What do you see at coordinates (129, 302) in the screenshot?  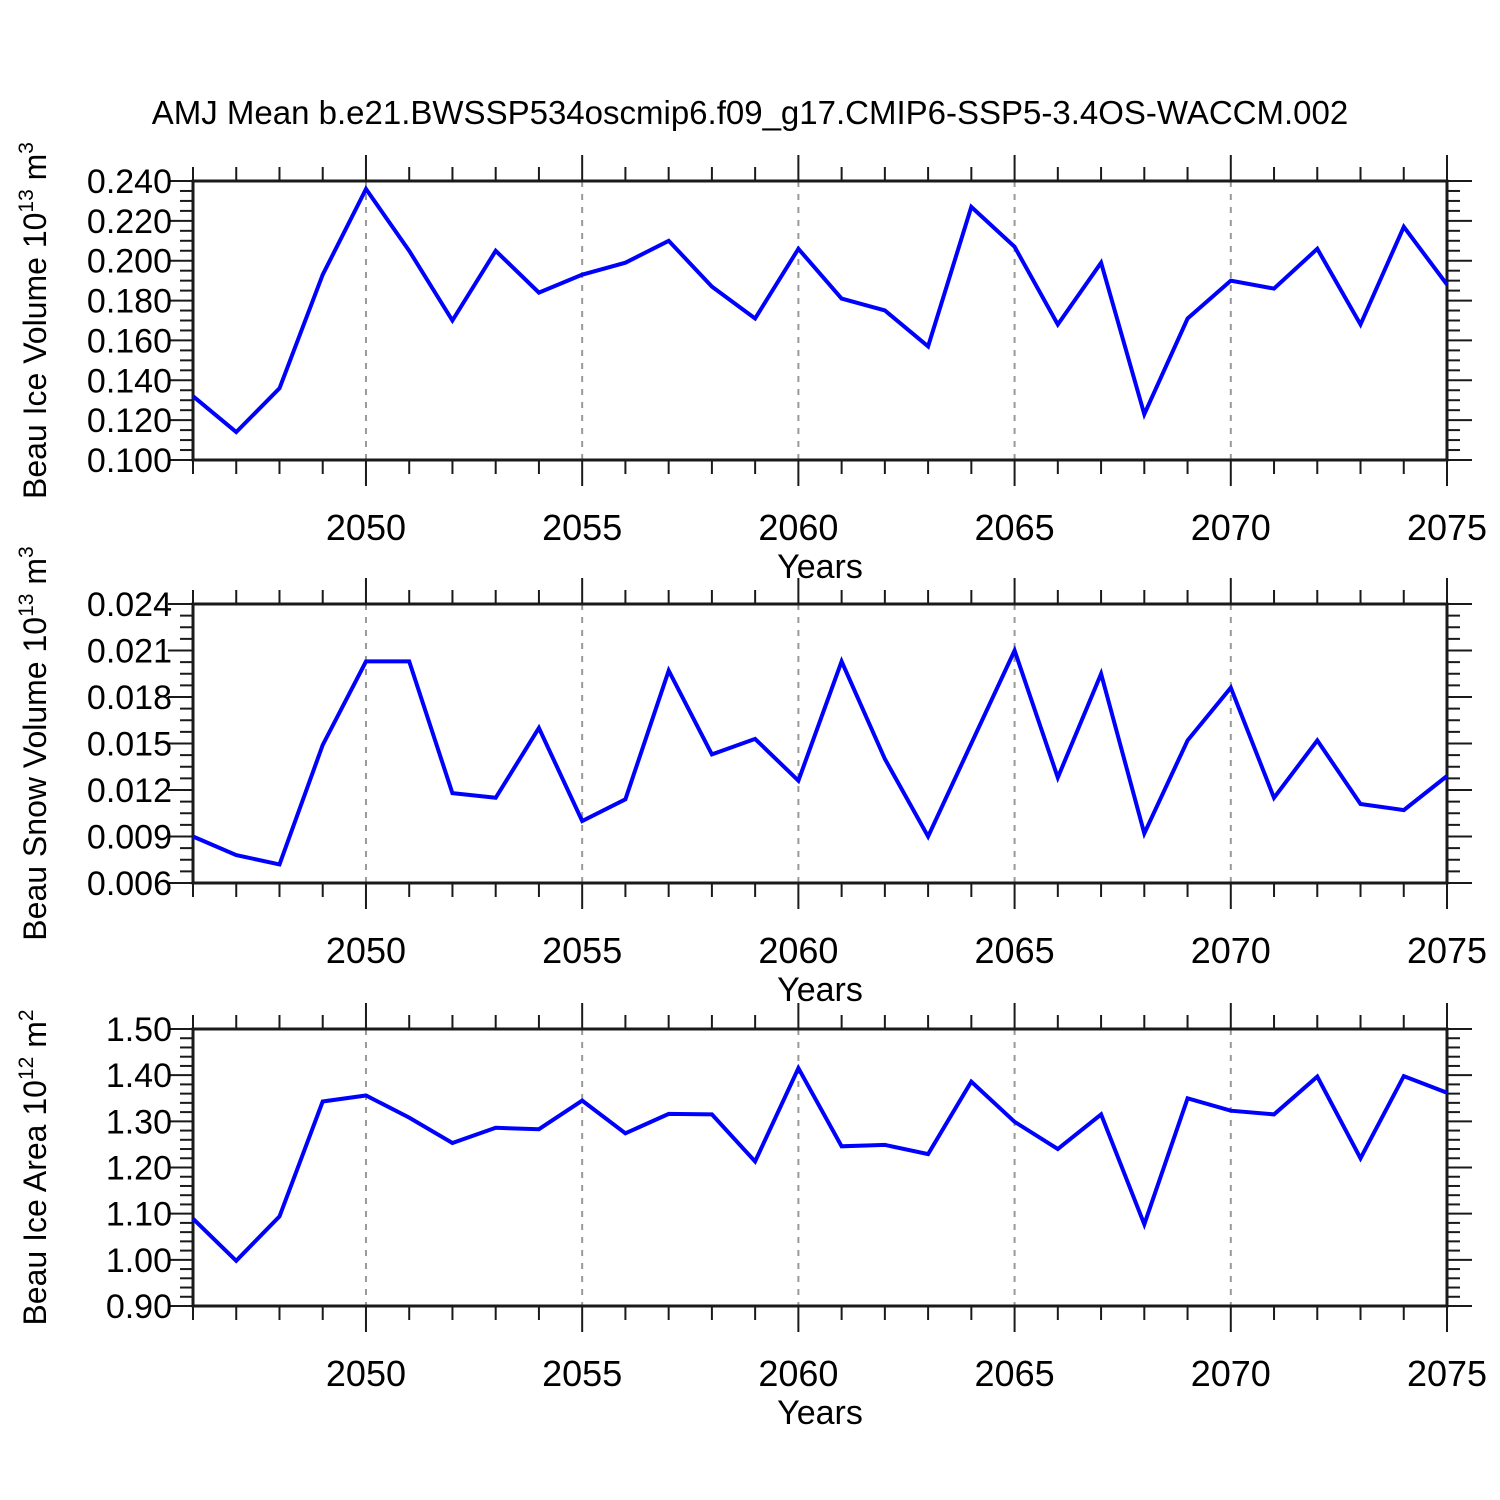 I see `y-tick-label: 0.180` at bounding box center [129, 302].